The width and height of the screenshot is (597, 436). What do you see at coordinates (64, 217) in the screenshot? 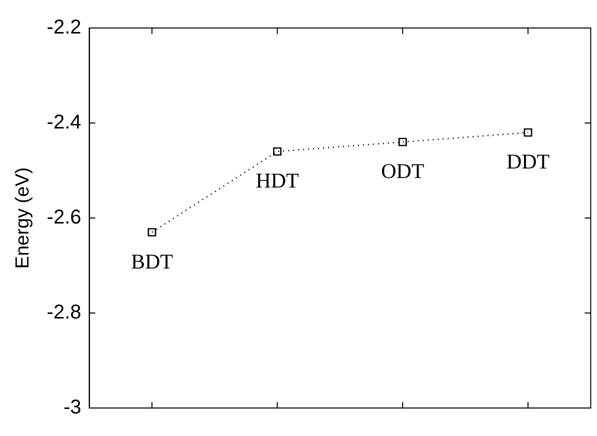
I see `y-tick-label: -2.6` at bounding box center [64, 217].